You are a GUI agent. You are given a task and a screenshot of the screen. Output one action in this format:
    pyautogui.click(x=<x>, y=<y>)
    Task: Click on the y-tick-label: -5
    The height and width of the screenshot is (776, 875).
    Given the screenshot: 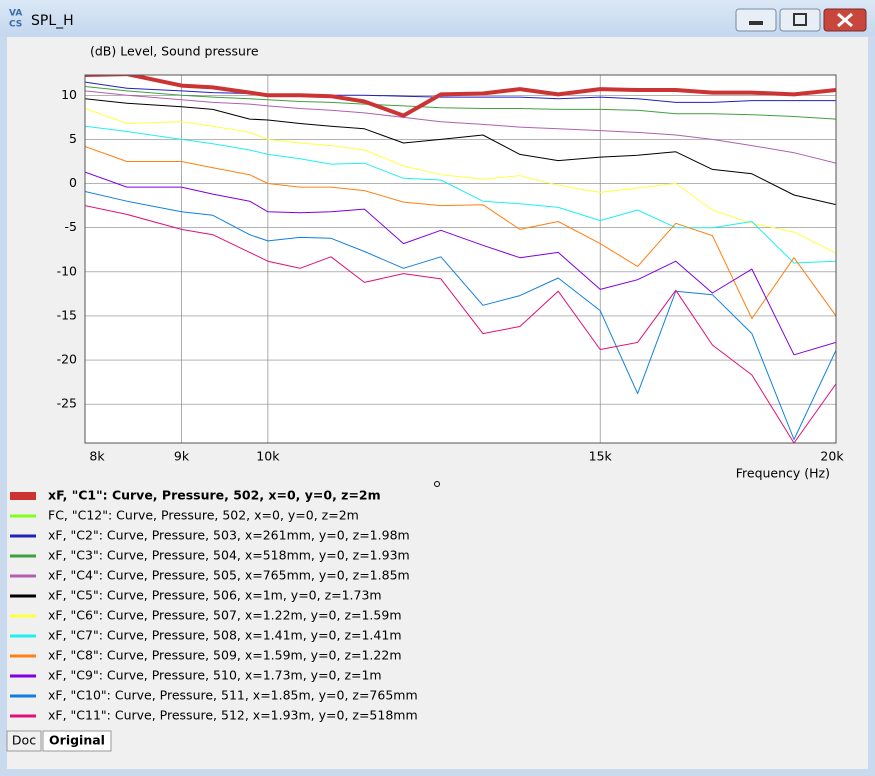 What is the action you would take?
    pyautogui.click(x=71, y=226)
    